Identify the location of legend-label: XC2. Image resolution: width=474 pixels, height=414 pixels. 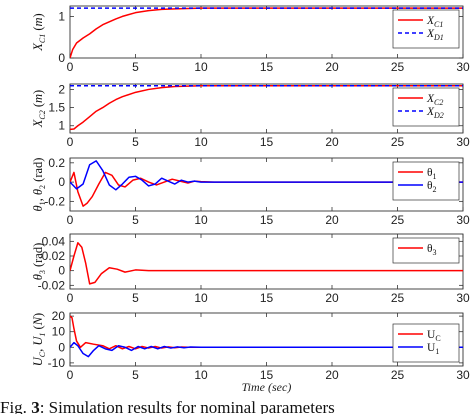
(434, 100).